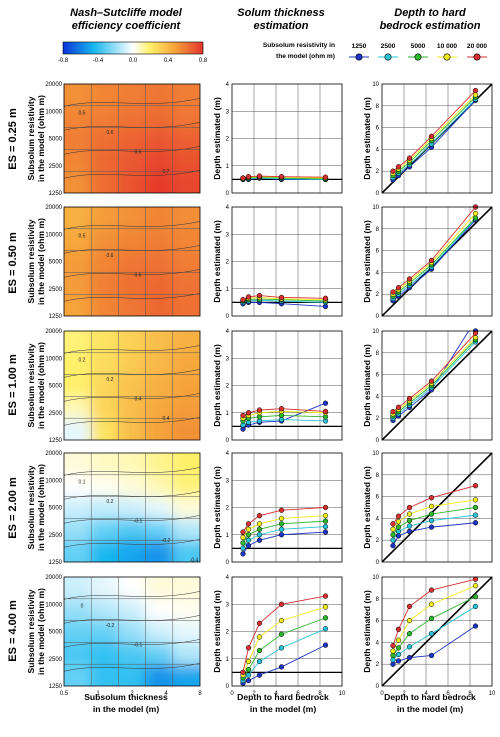 This screenshot has width=500, height=737. Describe the element at coordinates (378, 687) in the screenshot. I see `bedrock-y-tick: 0` at that location.